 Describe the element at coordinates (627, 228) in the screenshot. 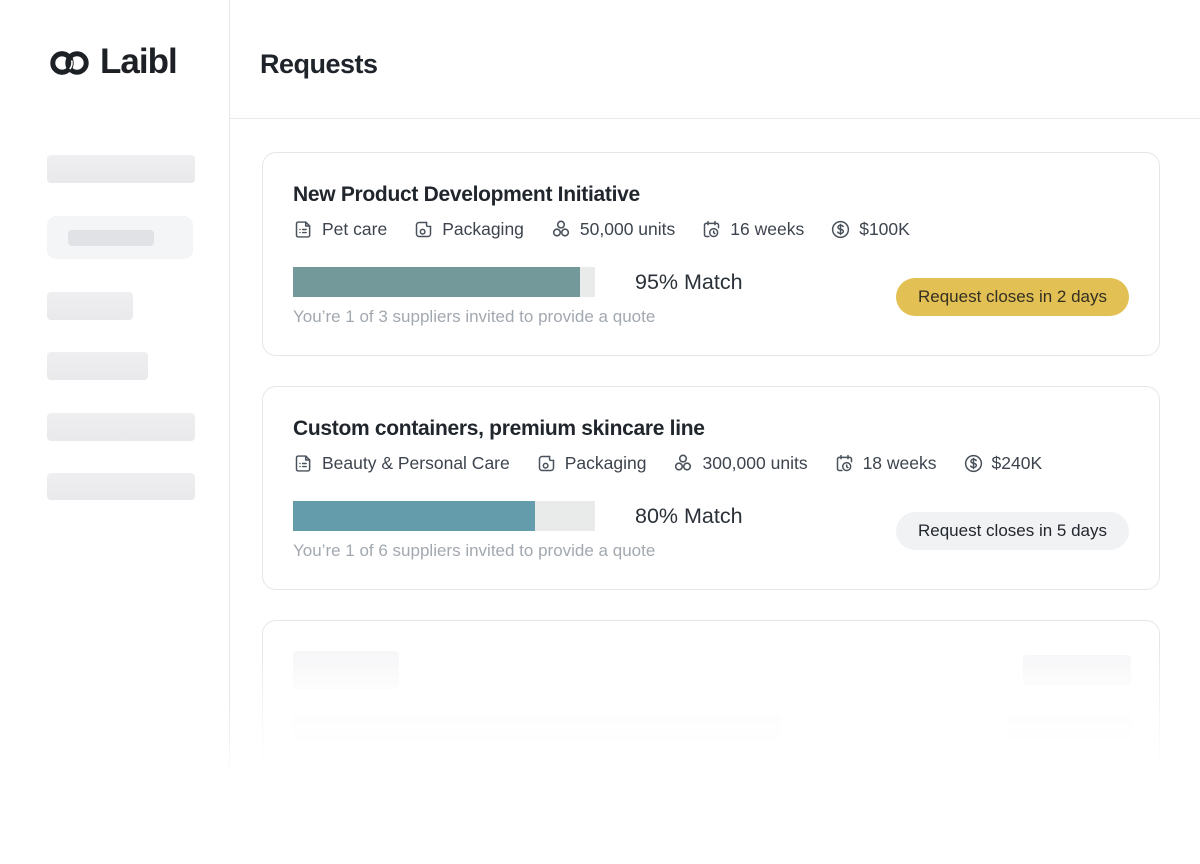

I see `meta-label: 50,000 units` at that location.